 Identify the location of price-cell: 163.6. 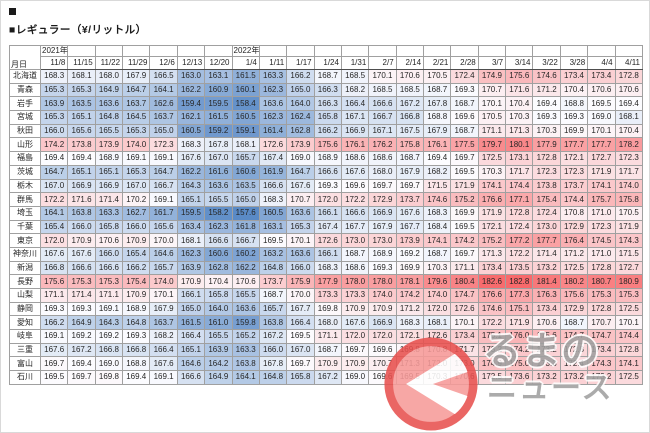
(218, 186).